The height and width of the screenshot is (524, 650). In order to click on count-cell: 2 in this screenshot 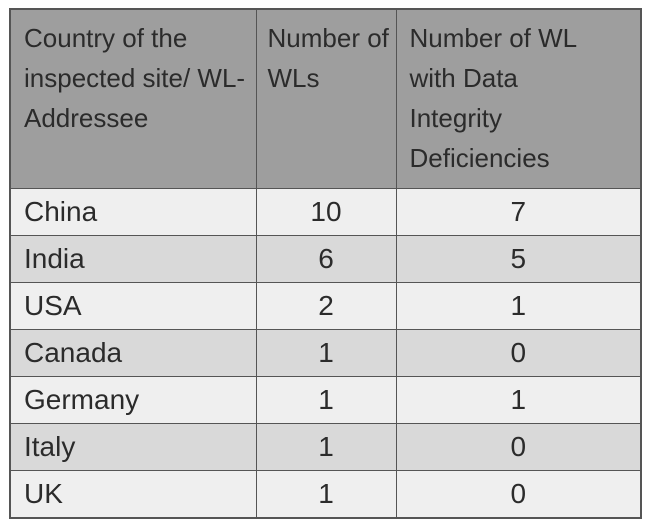, I will do `click(326, 306)`.